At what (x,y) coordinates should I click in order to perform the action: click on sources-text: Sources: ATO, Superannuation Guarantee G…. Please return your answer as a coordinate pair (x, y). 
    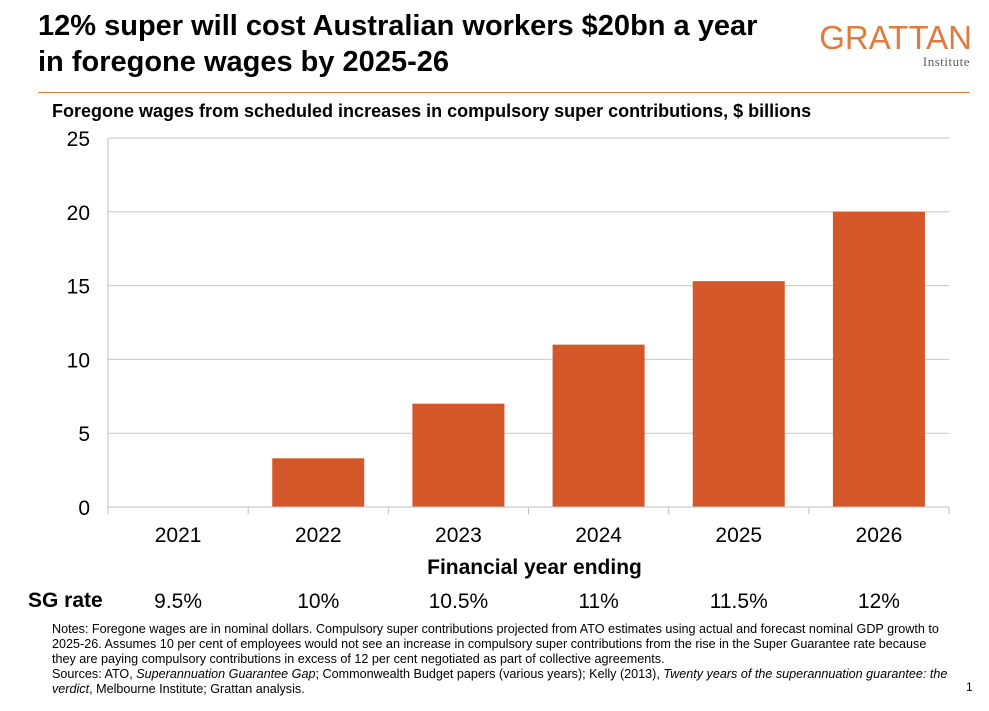
    Looking at the image, I should click on (502, 682).